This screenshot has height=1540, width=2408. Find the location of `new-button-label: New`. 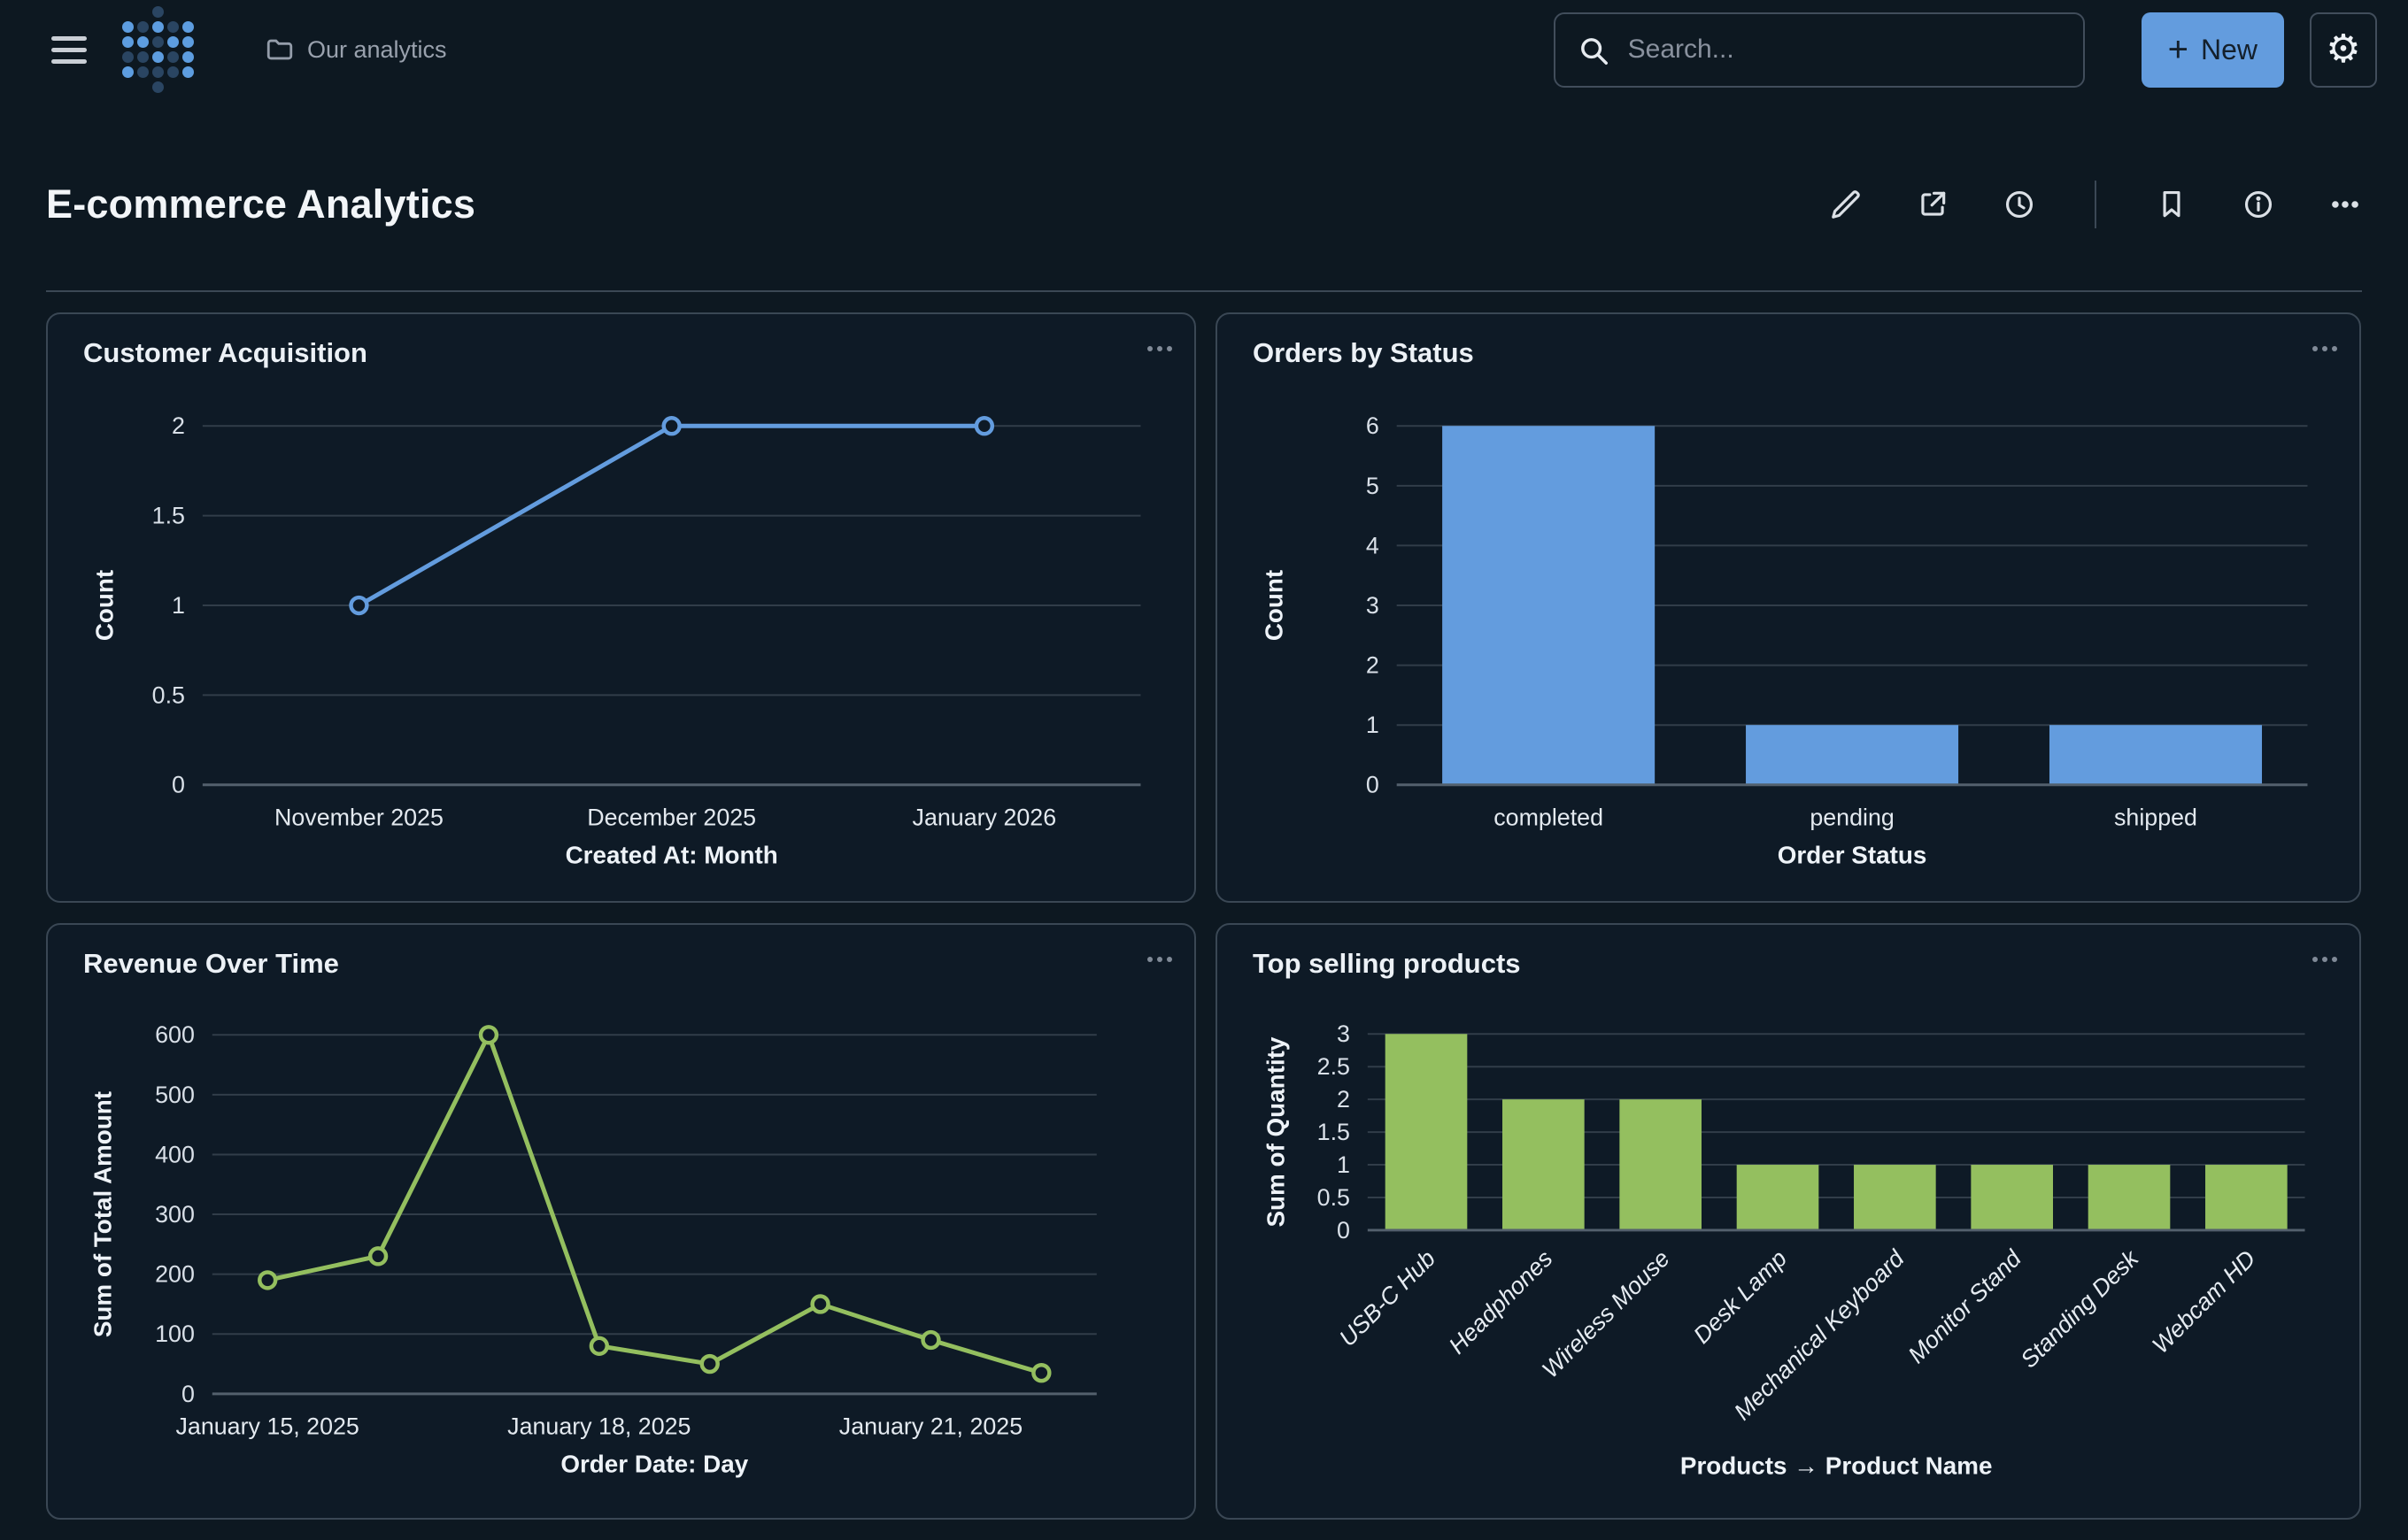

new-button-label: New is located at coordinates (2229, 49).